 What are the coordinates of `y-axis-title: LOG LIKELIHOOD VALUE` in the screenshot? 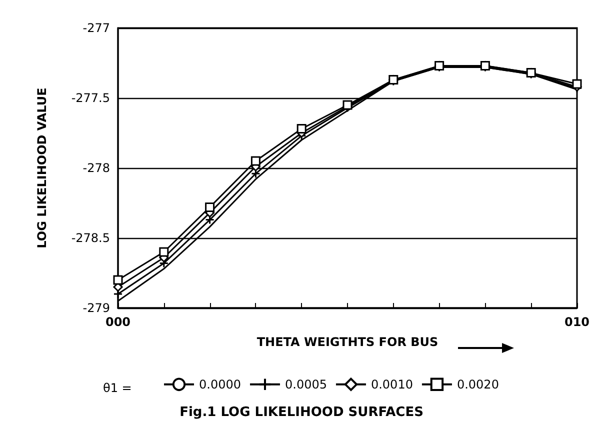 It's located at (42, 168).